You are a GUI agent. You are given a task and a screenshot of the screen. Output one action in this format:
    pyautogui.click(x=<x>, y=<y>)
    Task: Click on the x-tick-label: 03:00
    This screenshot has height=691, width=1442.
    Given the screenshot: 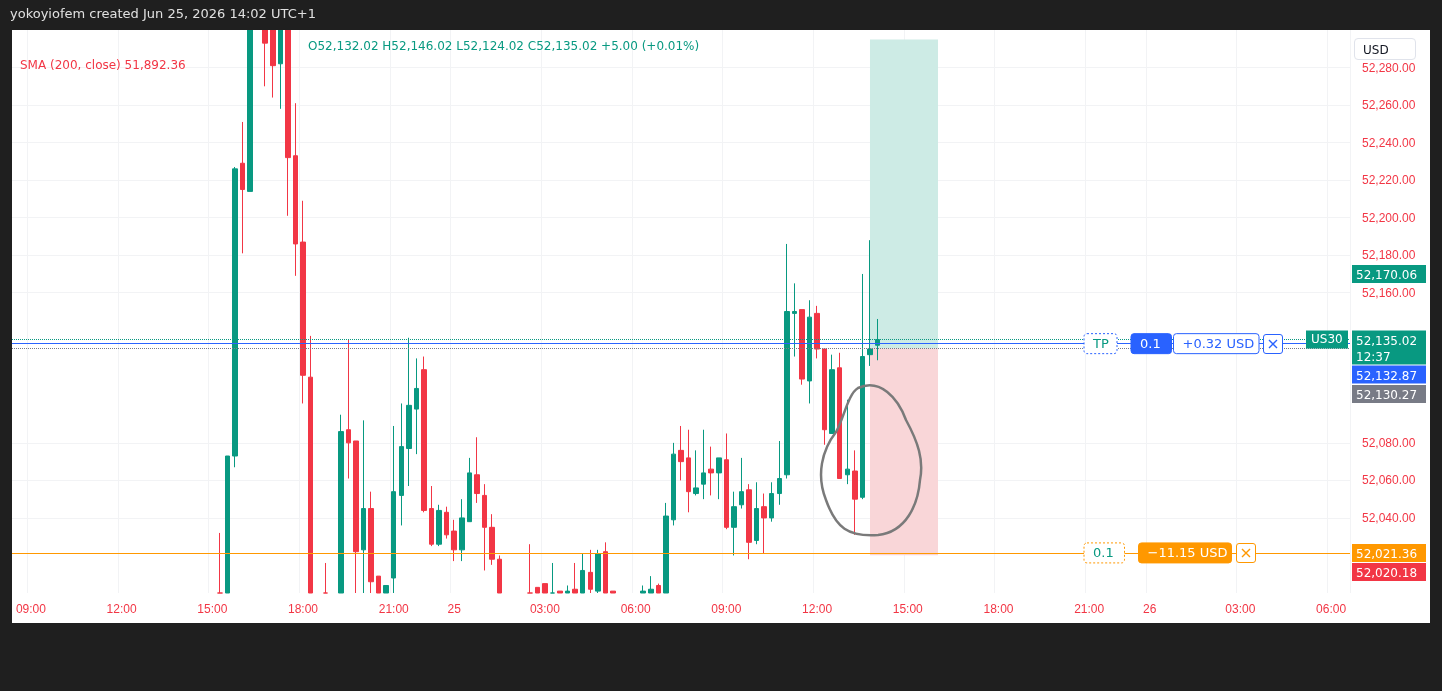 What is the action you would take?
    pyautogui.click(x=1240, y=609)
    